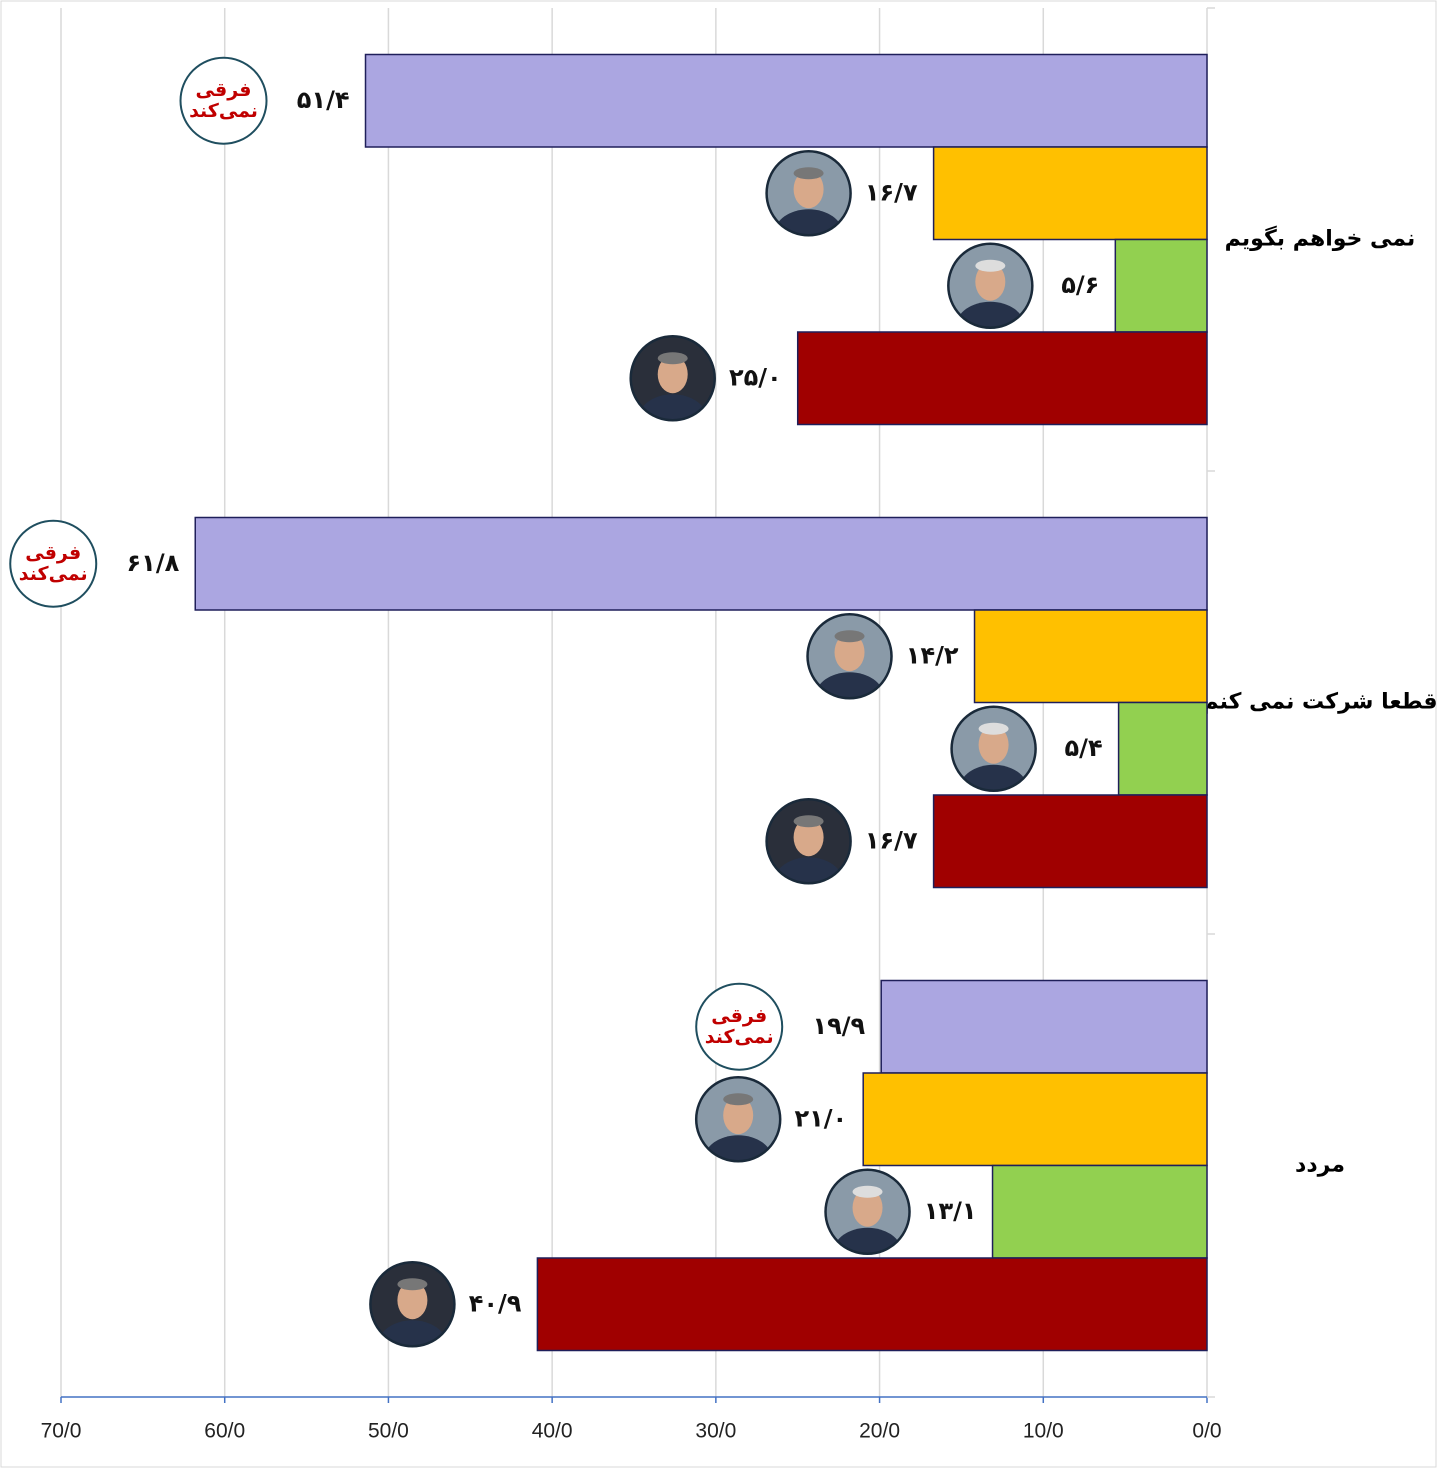 Image resolution: width=1437 pixels, height=1468 pixels. I want to click on y-category-label: مردد, so click(1320, 1165).